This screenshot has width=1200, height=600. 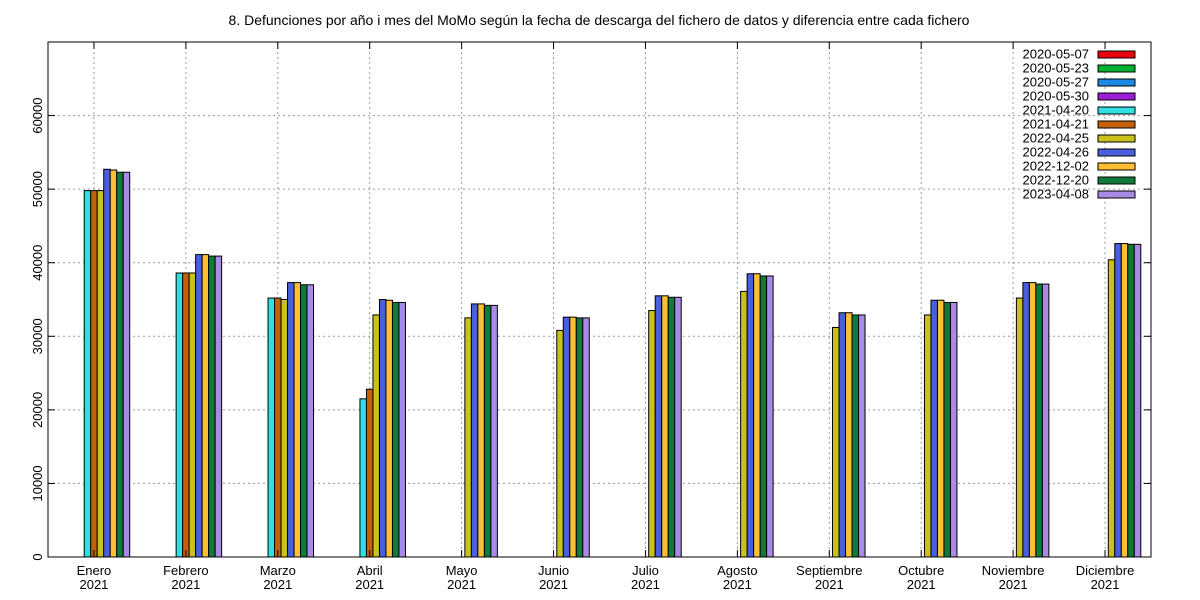 I want to click on x-tick-label-month: Agosto, so click(x=737, y=570).